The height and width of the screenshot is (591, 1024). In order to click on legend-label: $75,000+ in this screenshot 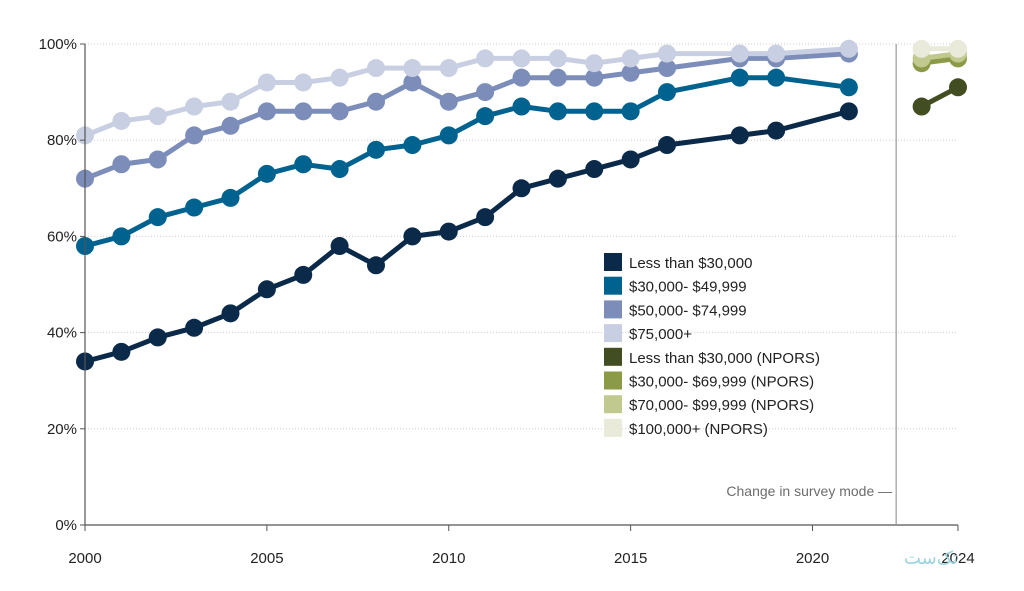, I will do `click(660, 334)`.